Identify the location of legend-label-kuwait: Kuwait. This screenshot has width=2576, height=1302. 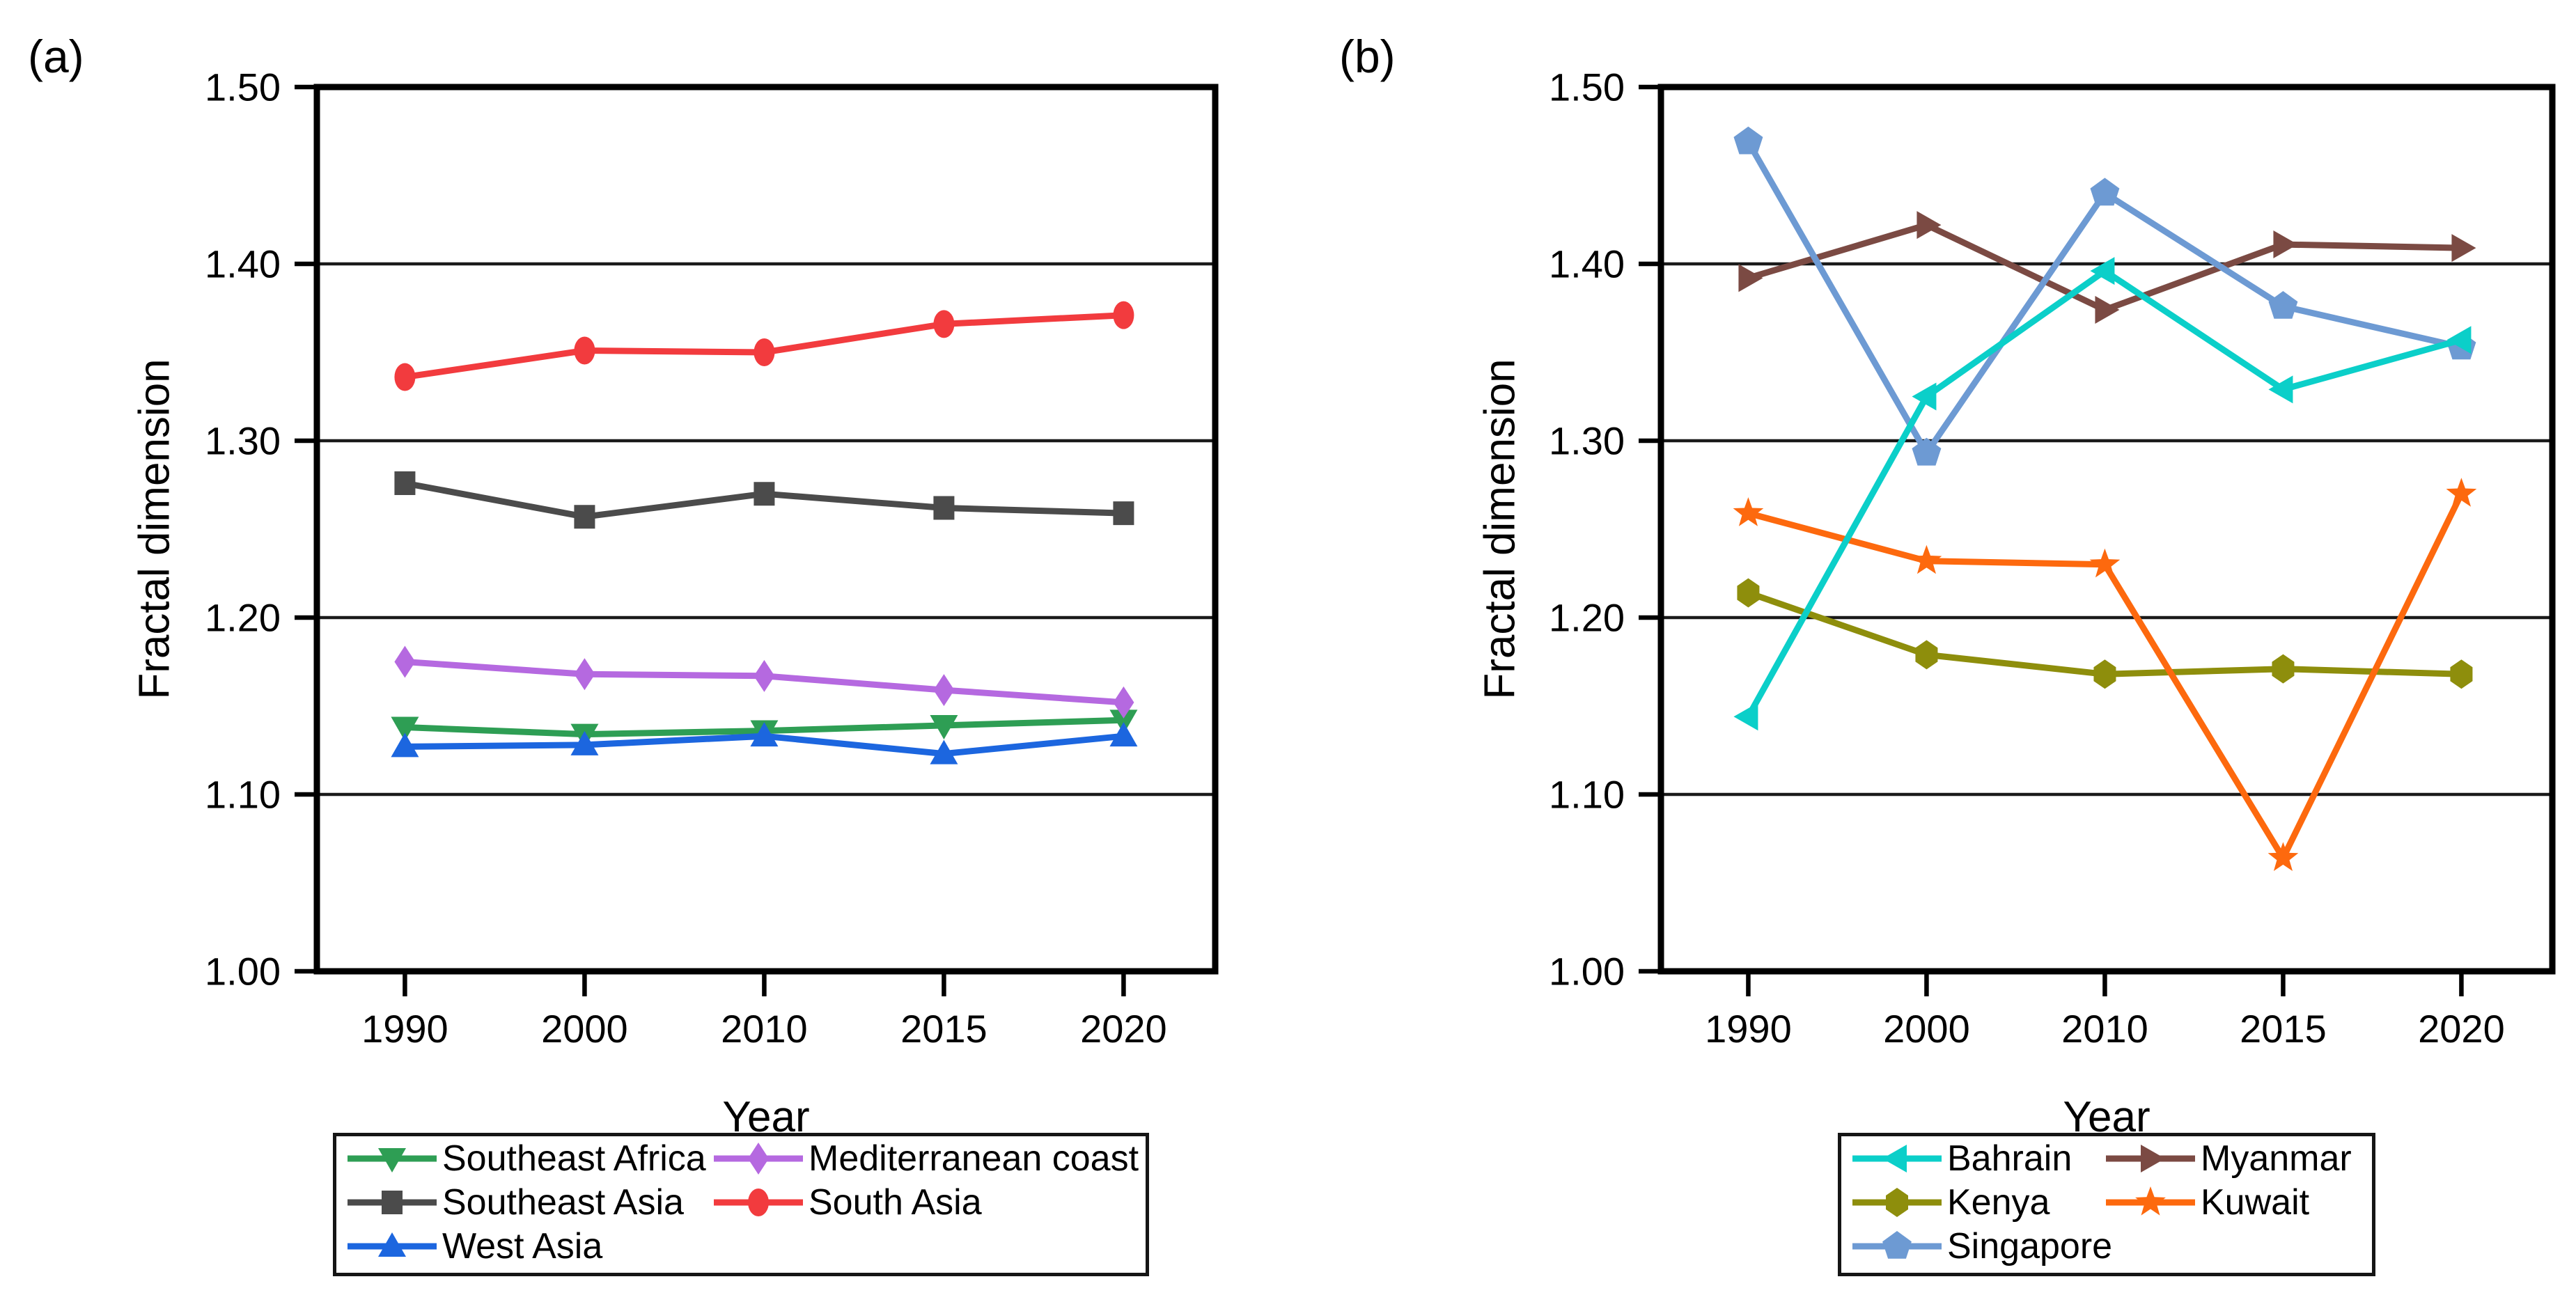
(2256, 1202).